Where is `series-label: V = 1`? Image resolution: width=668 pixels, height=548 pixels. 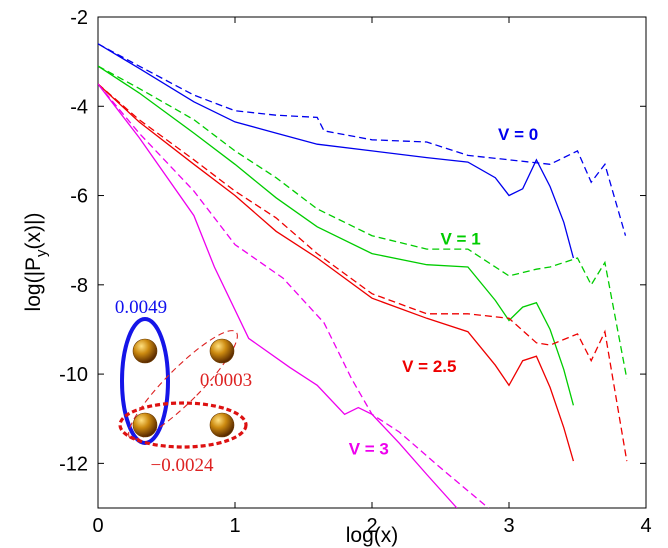
series-label: V = 1 is located at coordinates (461, 239).